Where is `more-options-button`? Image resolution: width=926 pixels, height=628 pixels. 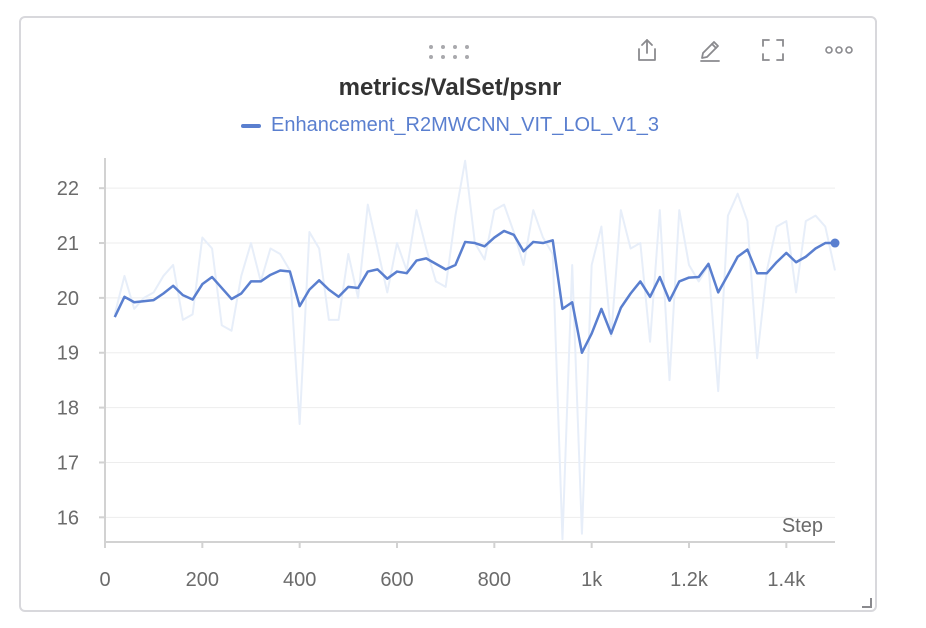 more-options-button is located at coordinates (839, 52).